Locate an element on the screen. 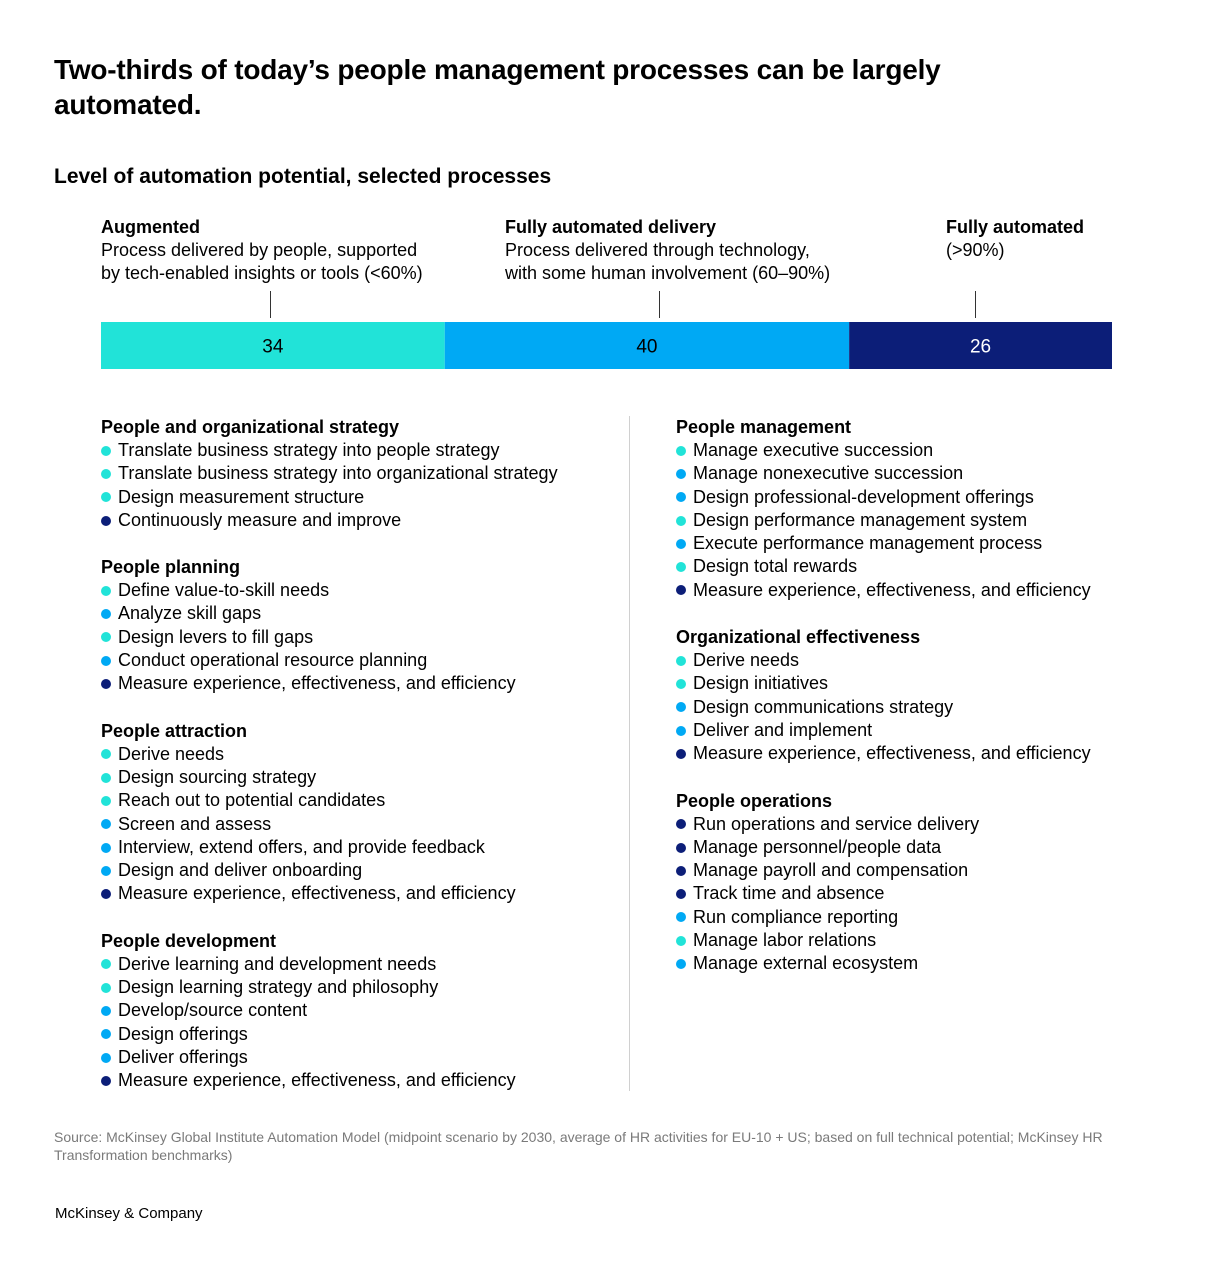 The width and height of the screenshot is (1210, 1280). process-item-label: Design offerings is located at coordinates (183, 1033).